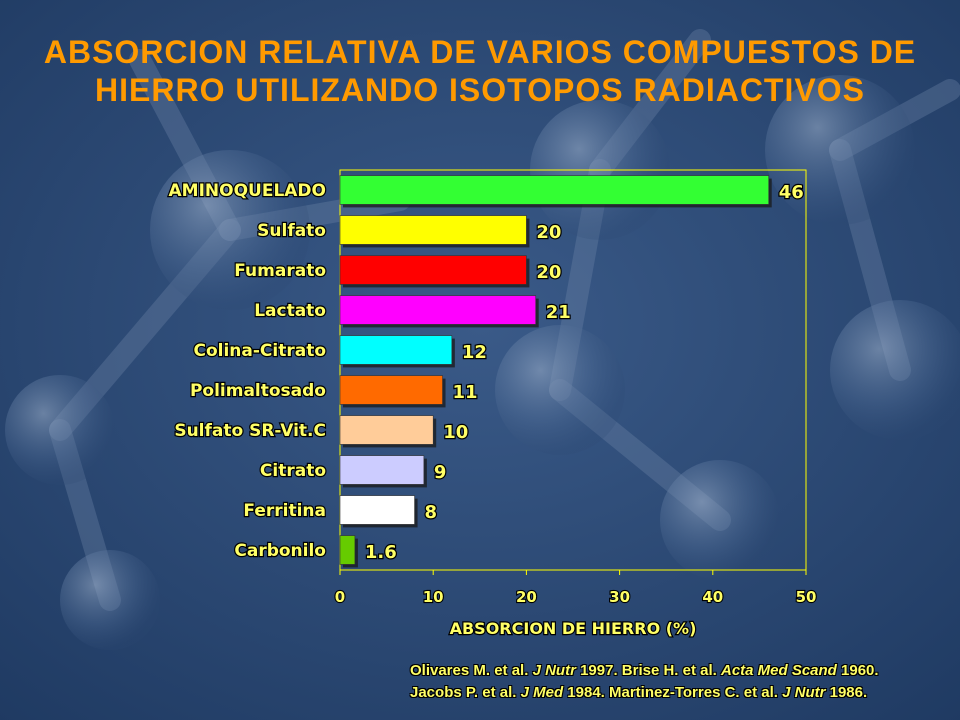  Describe the element at coordinates (433, 597) in the screenshot. I see `x-tick-label: 10` at that location.